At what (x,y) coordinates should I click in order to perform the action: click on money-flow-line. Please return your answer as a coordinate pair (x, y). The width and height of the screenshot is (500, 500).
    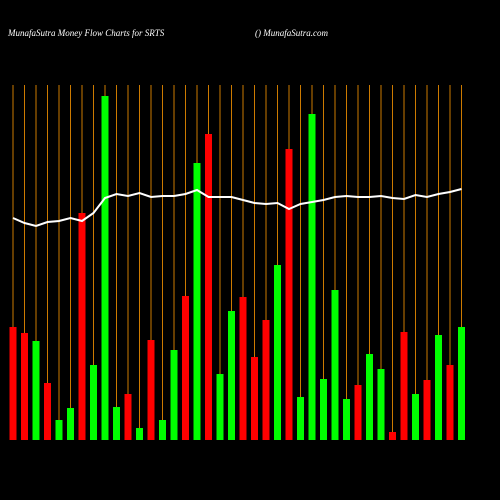
    Looking at the image, I should click on (237, 208).